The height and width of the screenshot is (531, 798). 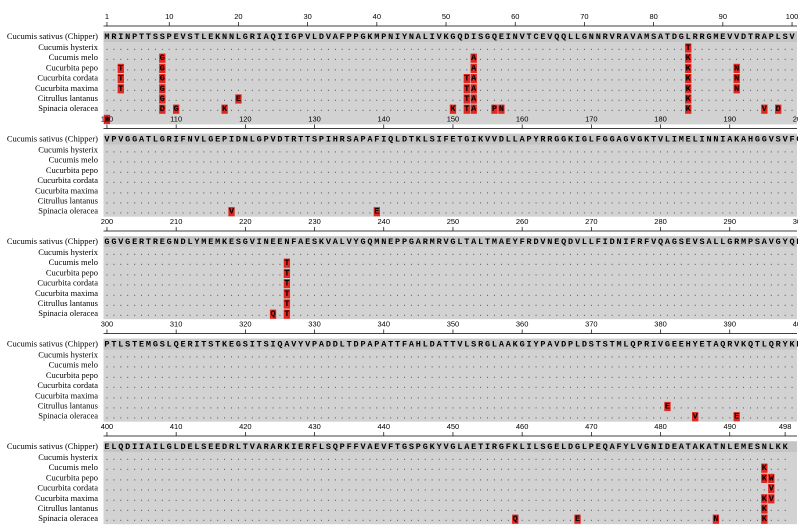 What do you see at coordinates (314, 242) in the screenshot?
I see `residue: S` at bounding box center [314, 242].